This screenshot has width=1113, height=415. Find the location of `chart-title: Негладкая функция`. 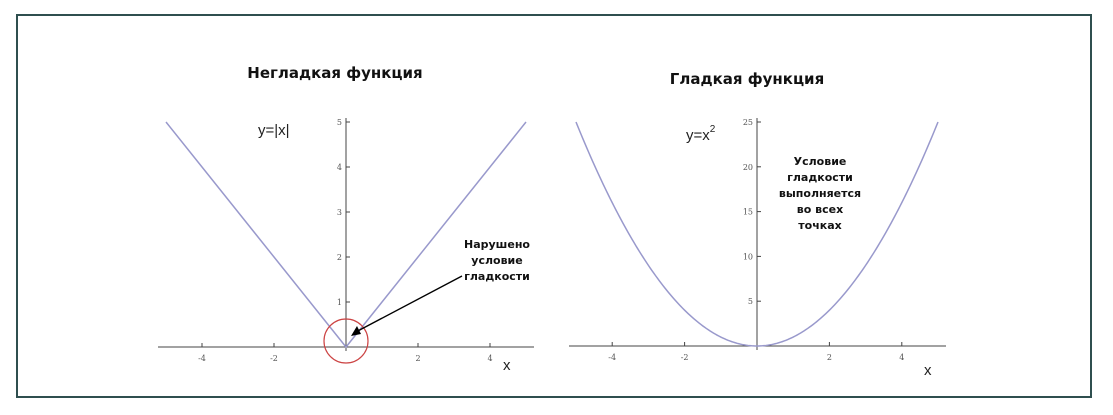

chart-title: Негладкая функция is located at coordinates (334, 73).